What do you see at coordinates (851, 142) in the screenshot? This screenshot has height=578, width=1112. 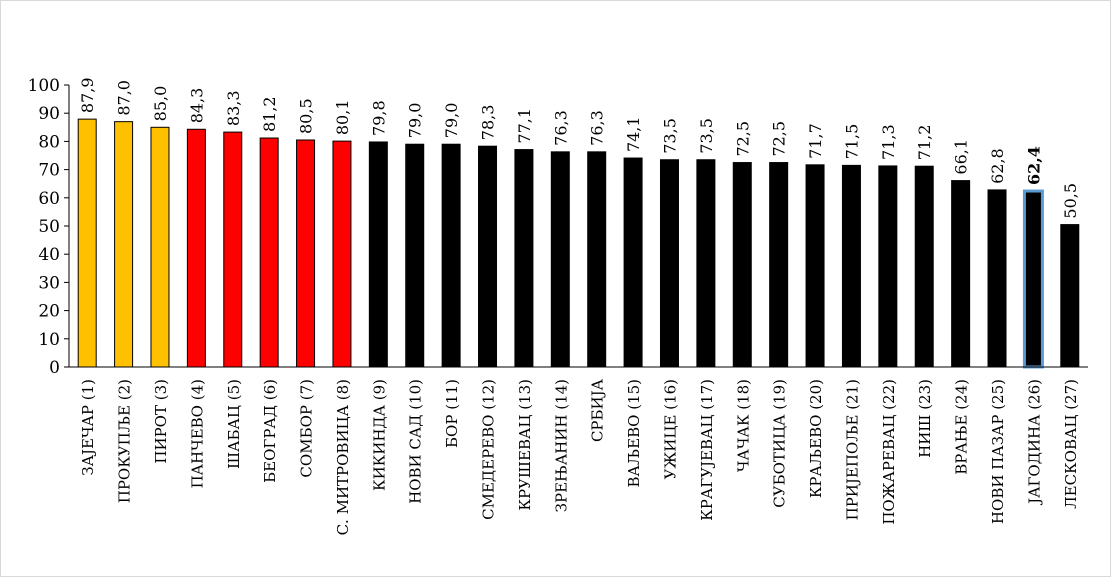 I see `data-label: 71,5` at bounding box center [851, 142].